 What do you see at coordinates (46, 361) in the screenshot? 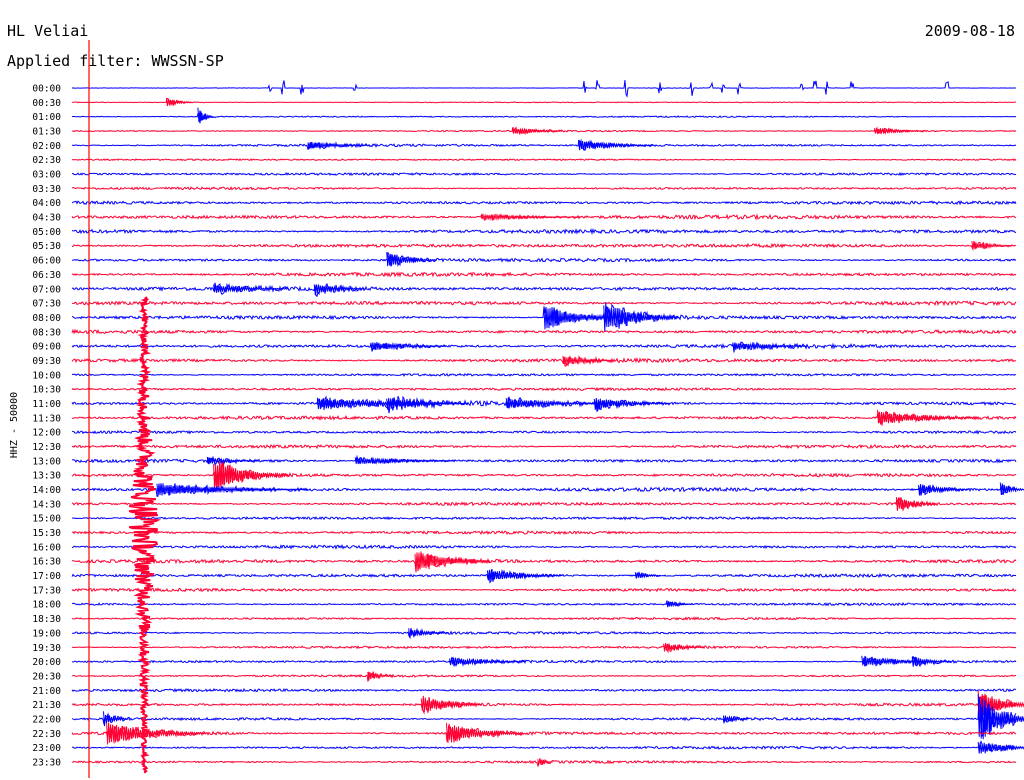
I see `time-label: 09:30` at bounding box center [46, 361].